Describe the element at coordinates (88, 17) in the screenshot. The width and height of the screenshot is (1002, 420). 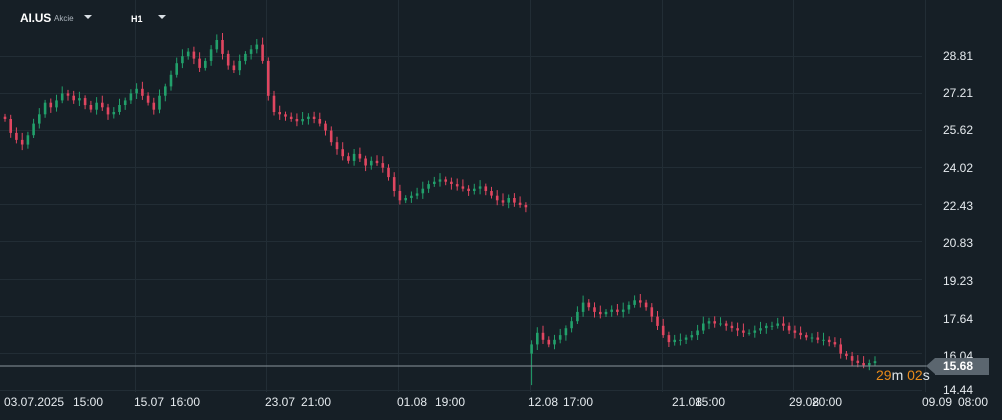
I see `symbol-dropdown-icon` at that location.